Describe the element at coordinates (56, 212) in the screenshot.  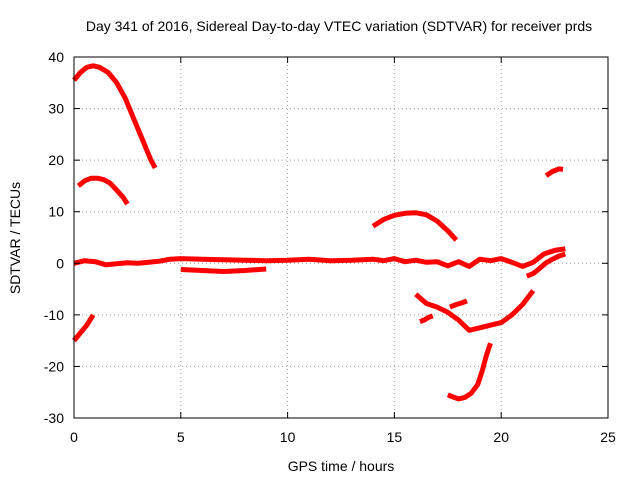
I see `y-tick-label-4: 10` at that location.